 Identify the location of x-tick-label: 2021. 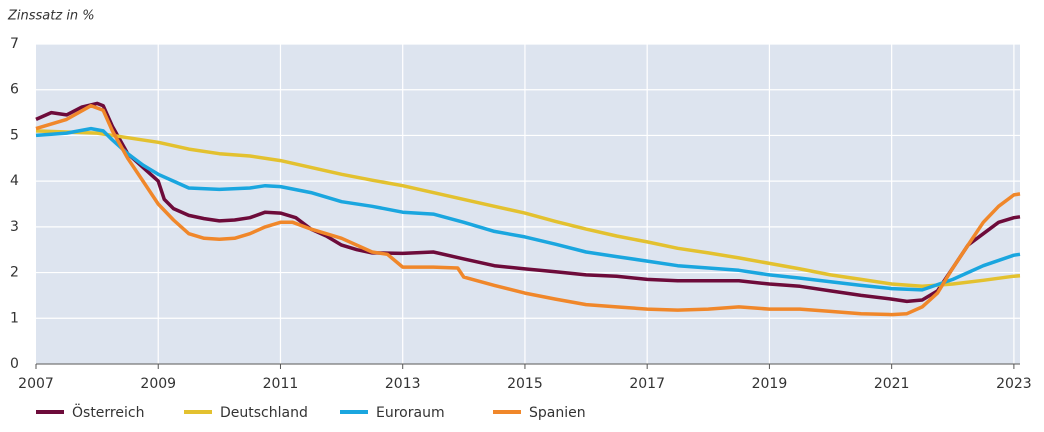
(892, 384).